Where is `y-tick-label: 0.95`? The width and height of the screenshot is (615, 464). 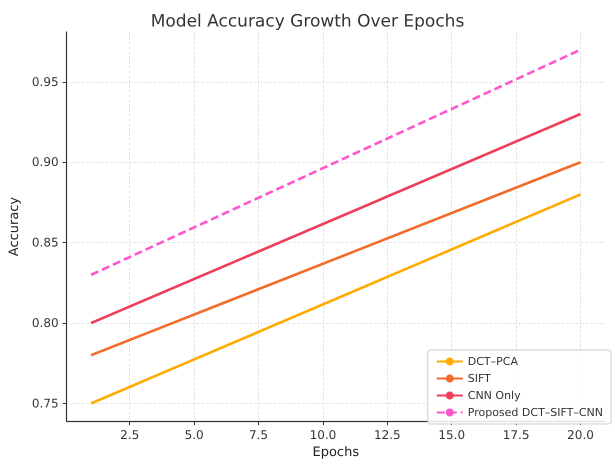 y-tick-label: 0.95 is located at coordinates (45, 81).